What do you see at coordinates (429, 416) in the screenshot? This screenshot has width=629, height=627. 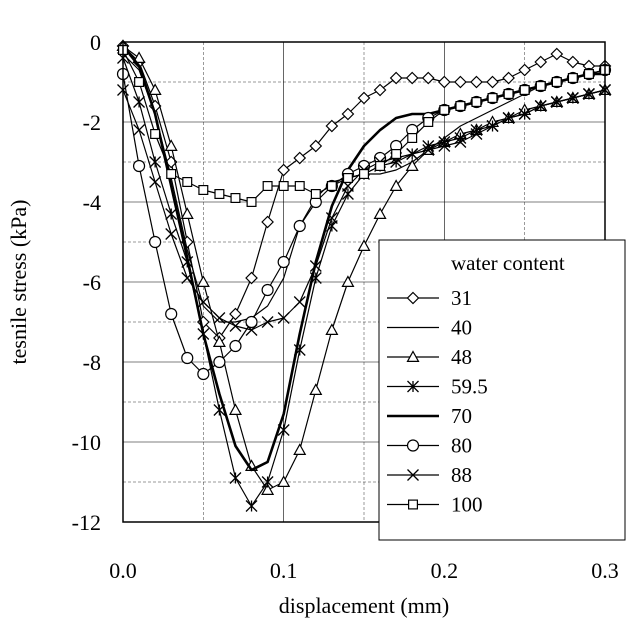 I see `legend-item: 70` at bounding box center [429, 416].